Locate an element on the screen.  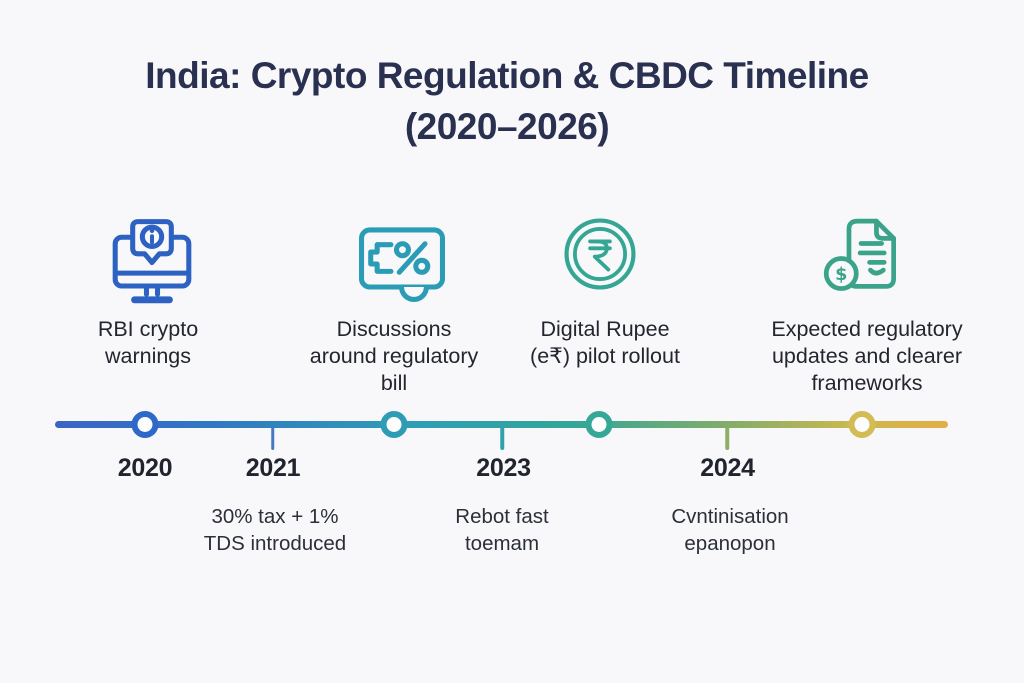
event-label-digital-rupee-pilot: Digital Rupee (e₹) pilot rollout is located at coordinates (605, 342).